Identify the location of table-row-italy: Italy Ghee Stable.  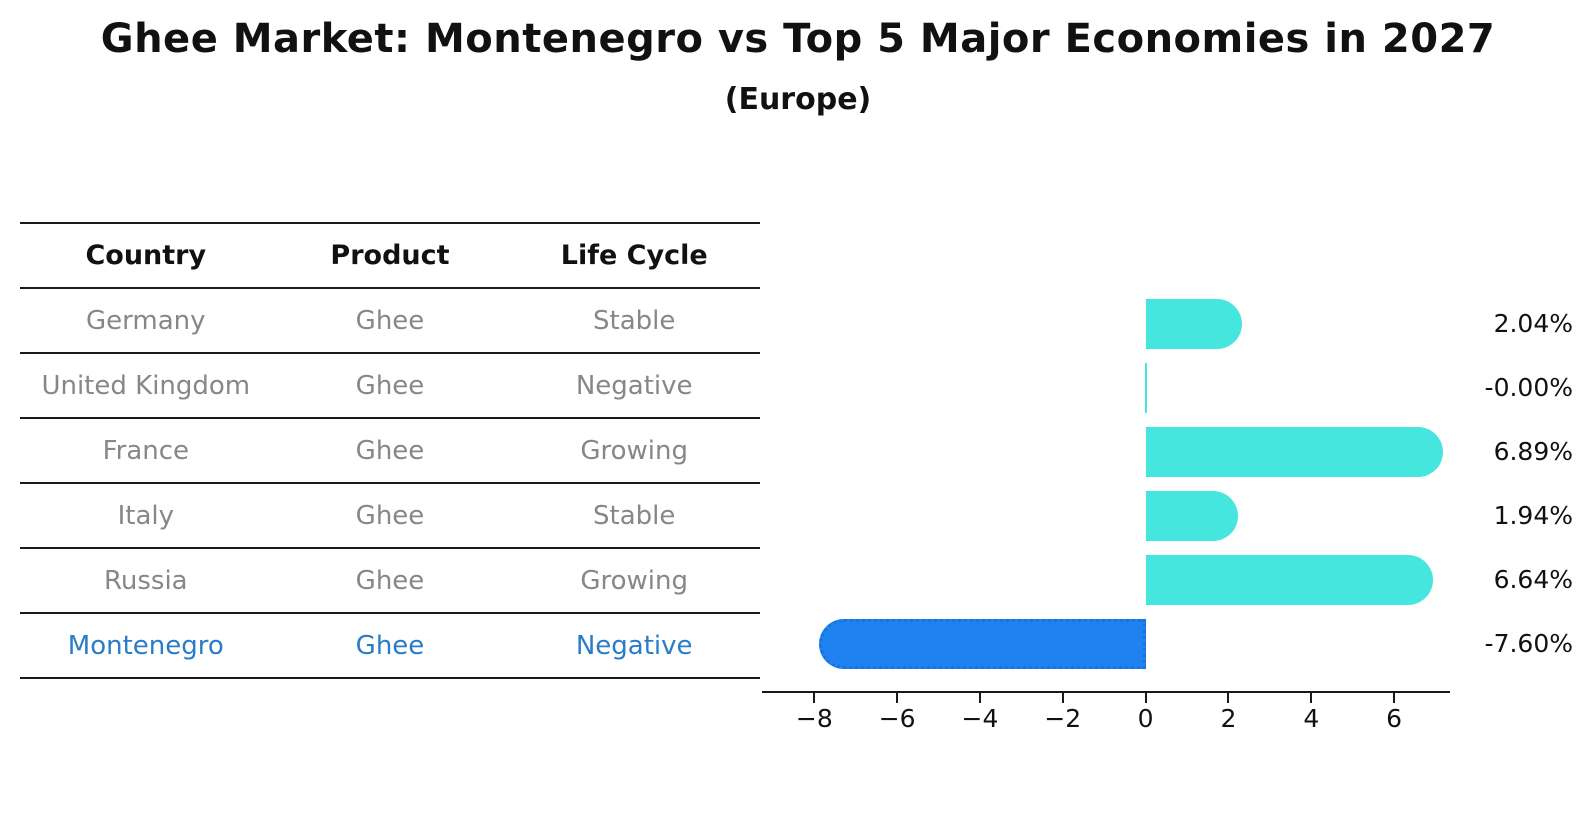
(390, 516).